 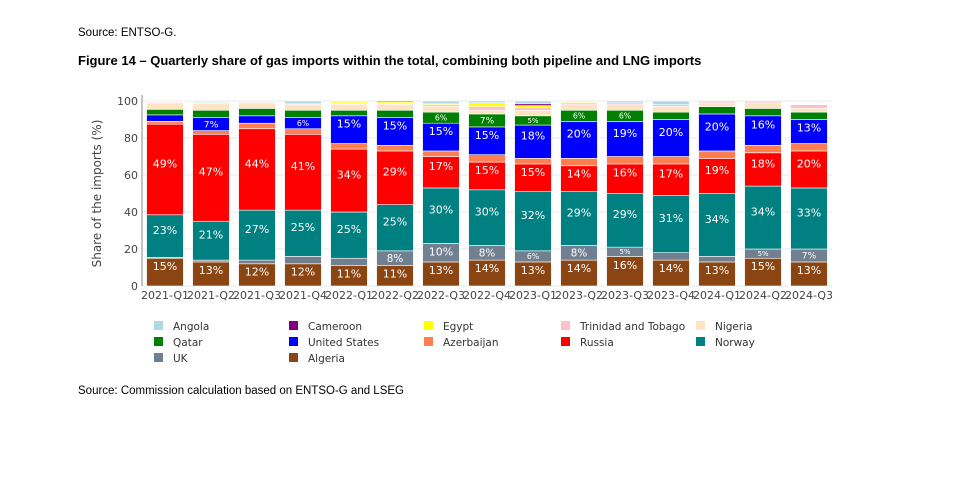 I want to click on data-label: 44%, so click(x=257, y=163).